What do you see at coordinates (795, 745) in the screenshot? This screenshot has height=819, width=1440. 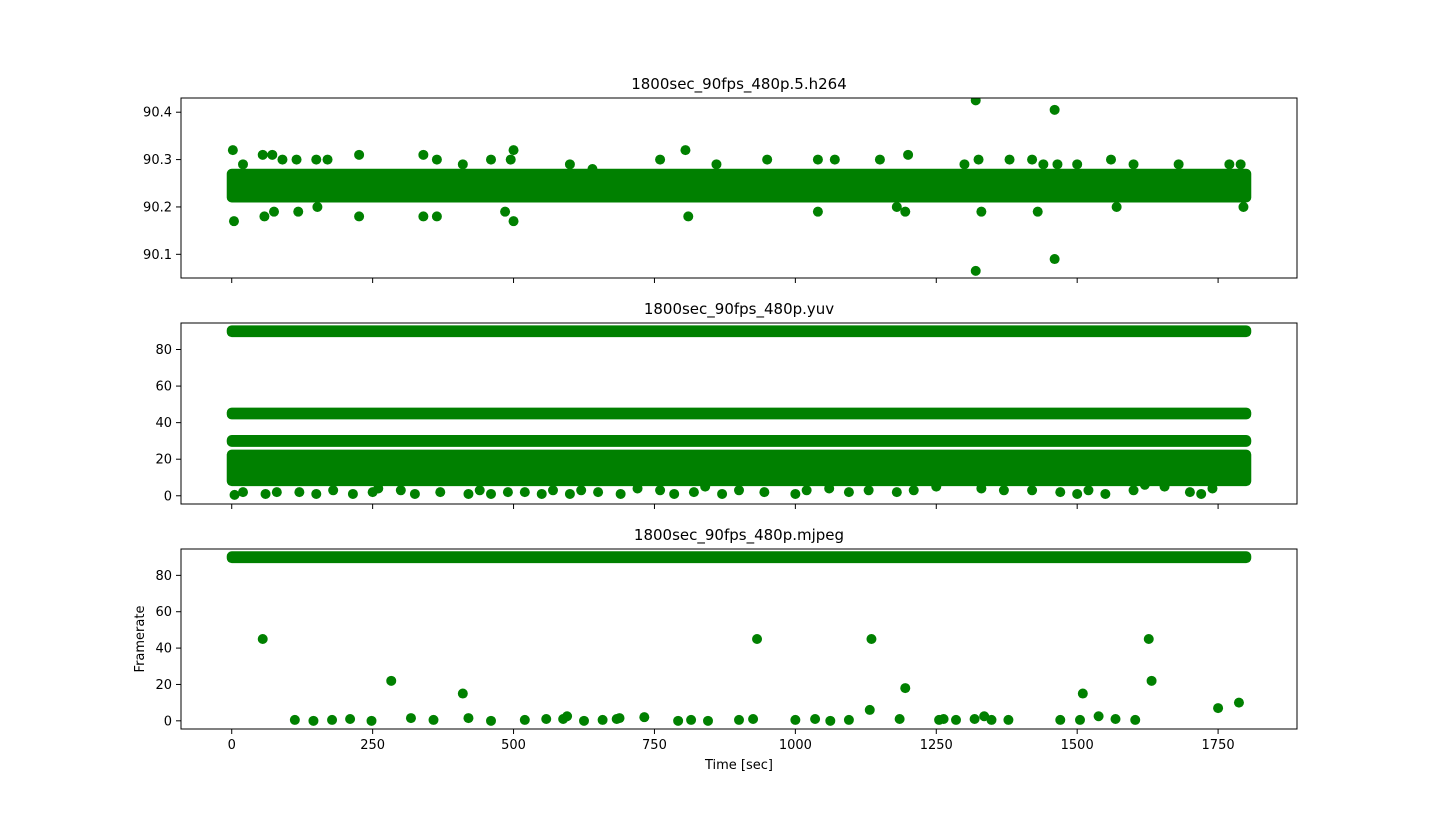 I see `x-tick-label: 1000` at bounding box center [795, 745].